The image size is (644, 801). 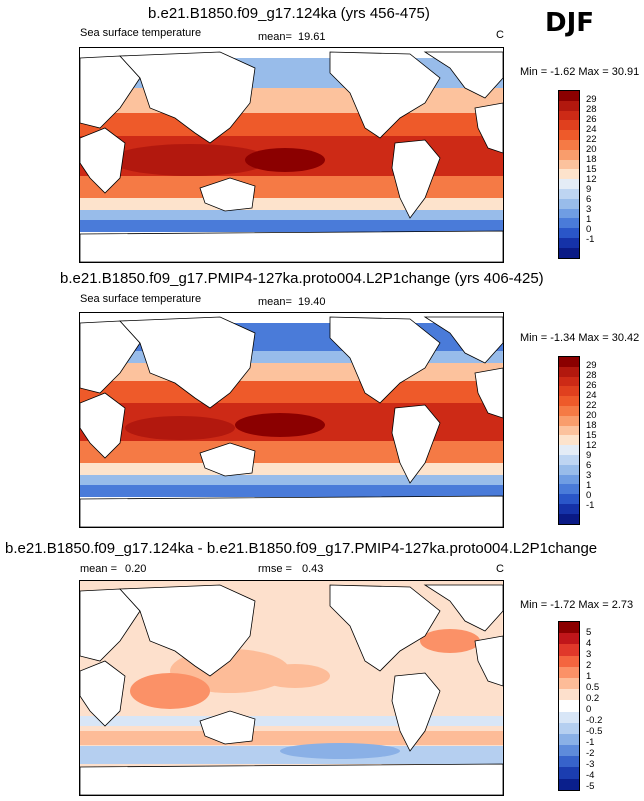 I want to click on panel2-mean-label: mean=, so click(x=275, y=302).